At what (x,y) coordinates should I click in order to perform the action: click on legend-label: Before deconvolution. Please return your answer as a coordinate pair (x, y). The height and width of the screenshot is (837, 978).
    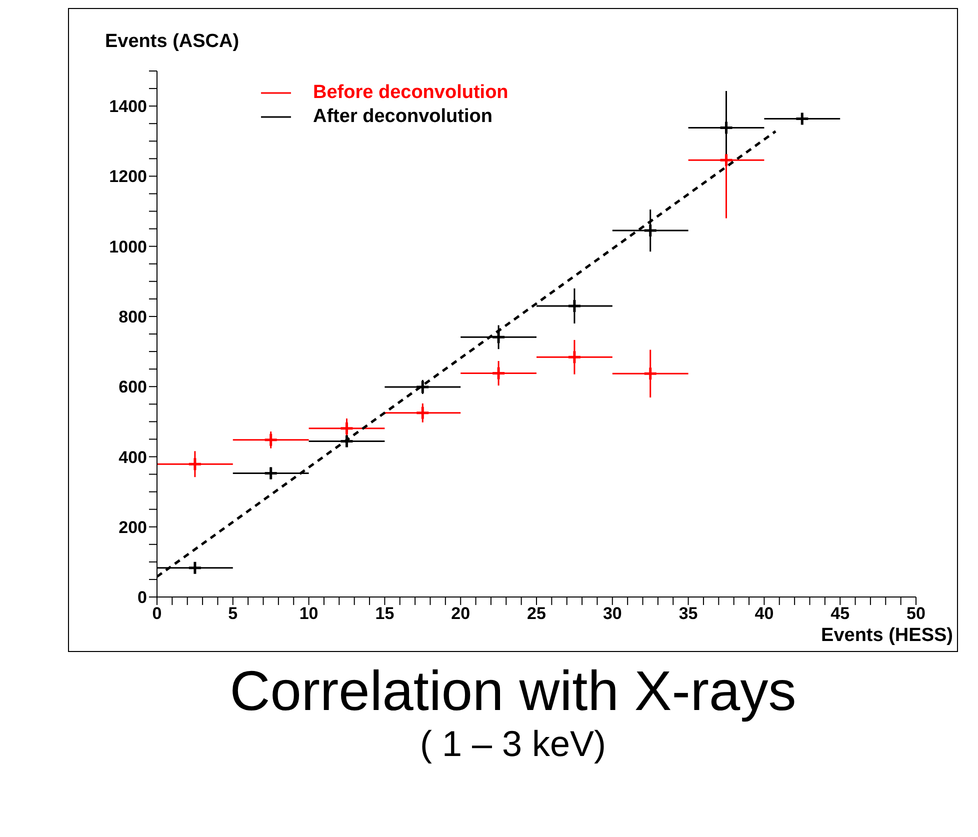
    Looking at the image, I should click on (410, 93).